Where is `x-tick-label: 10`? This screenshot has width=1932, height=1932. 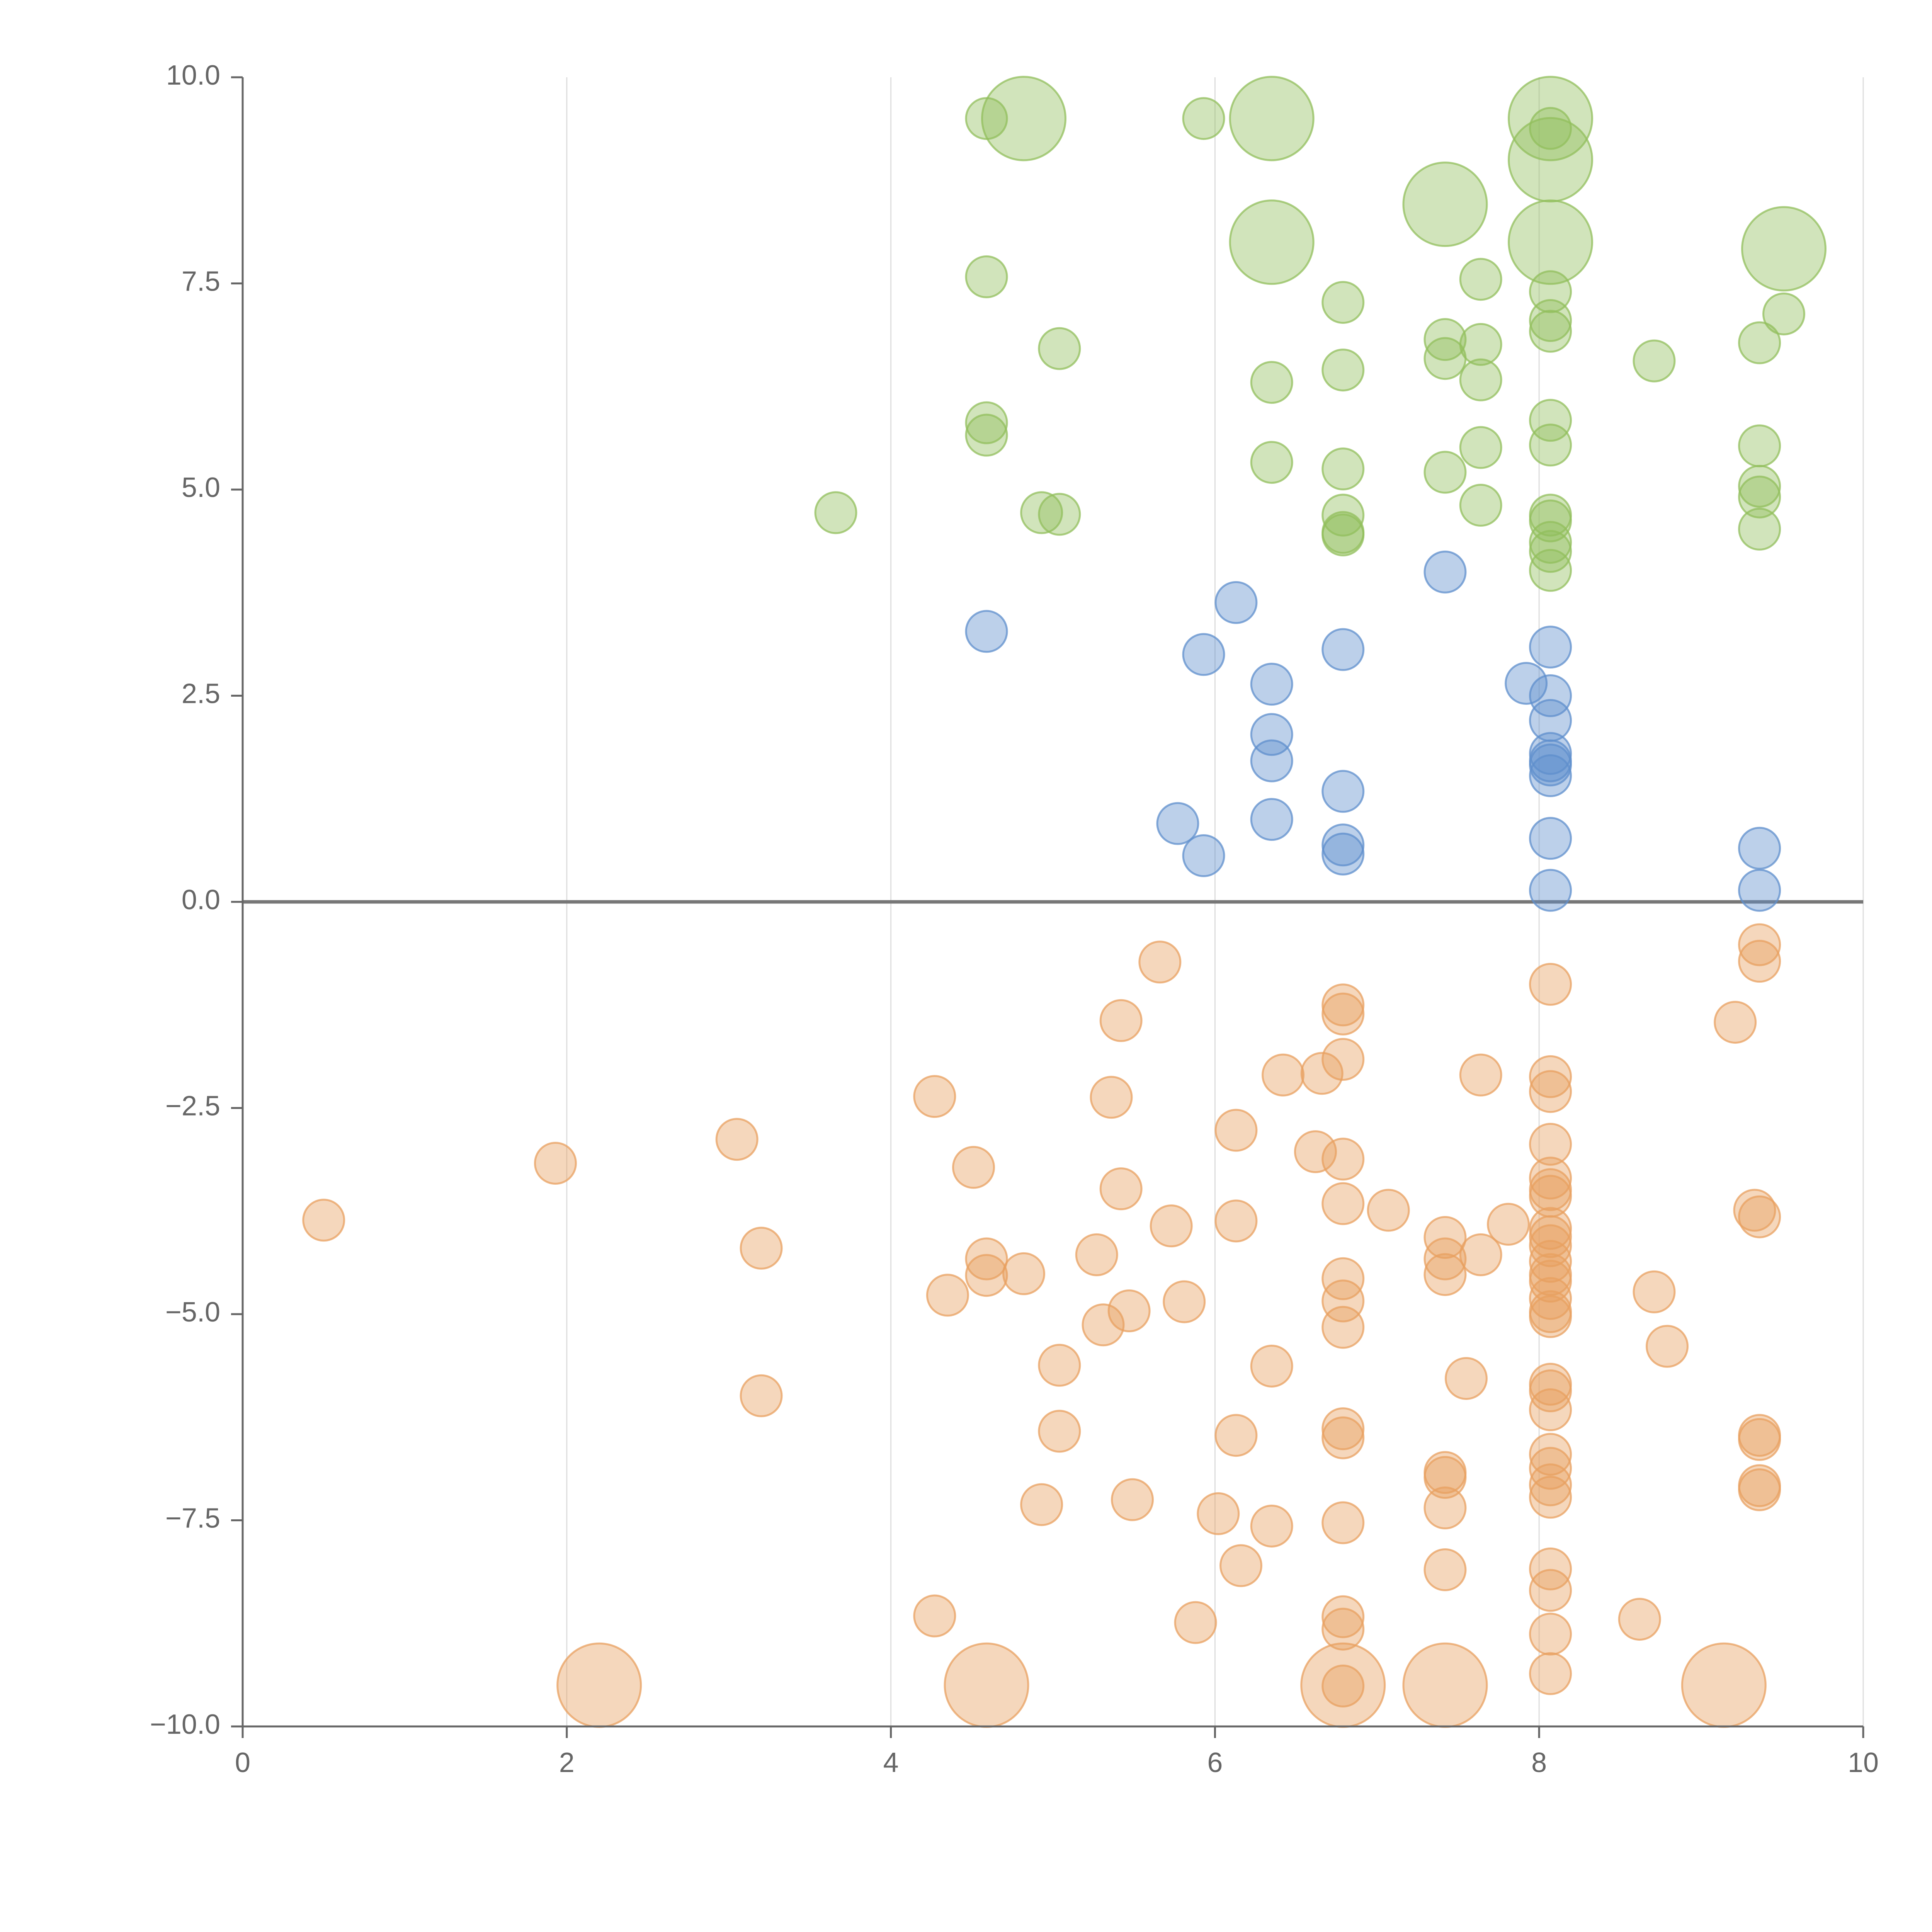 x-tick-label: 10 is located at coordinates (1864, 1763).